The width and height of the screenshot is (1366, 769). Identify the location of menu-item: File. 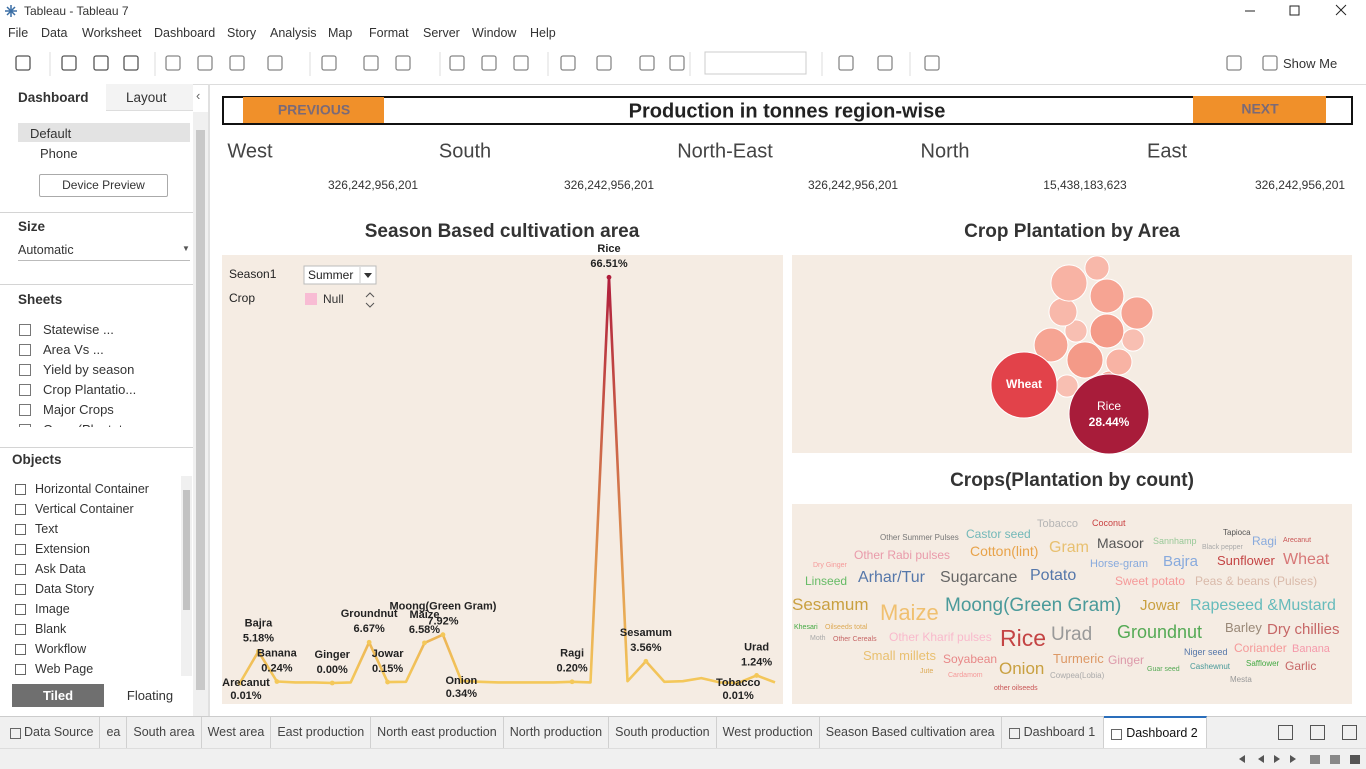
(18, 33).